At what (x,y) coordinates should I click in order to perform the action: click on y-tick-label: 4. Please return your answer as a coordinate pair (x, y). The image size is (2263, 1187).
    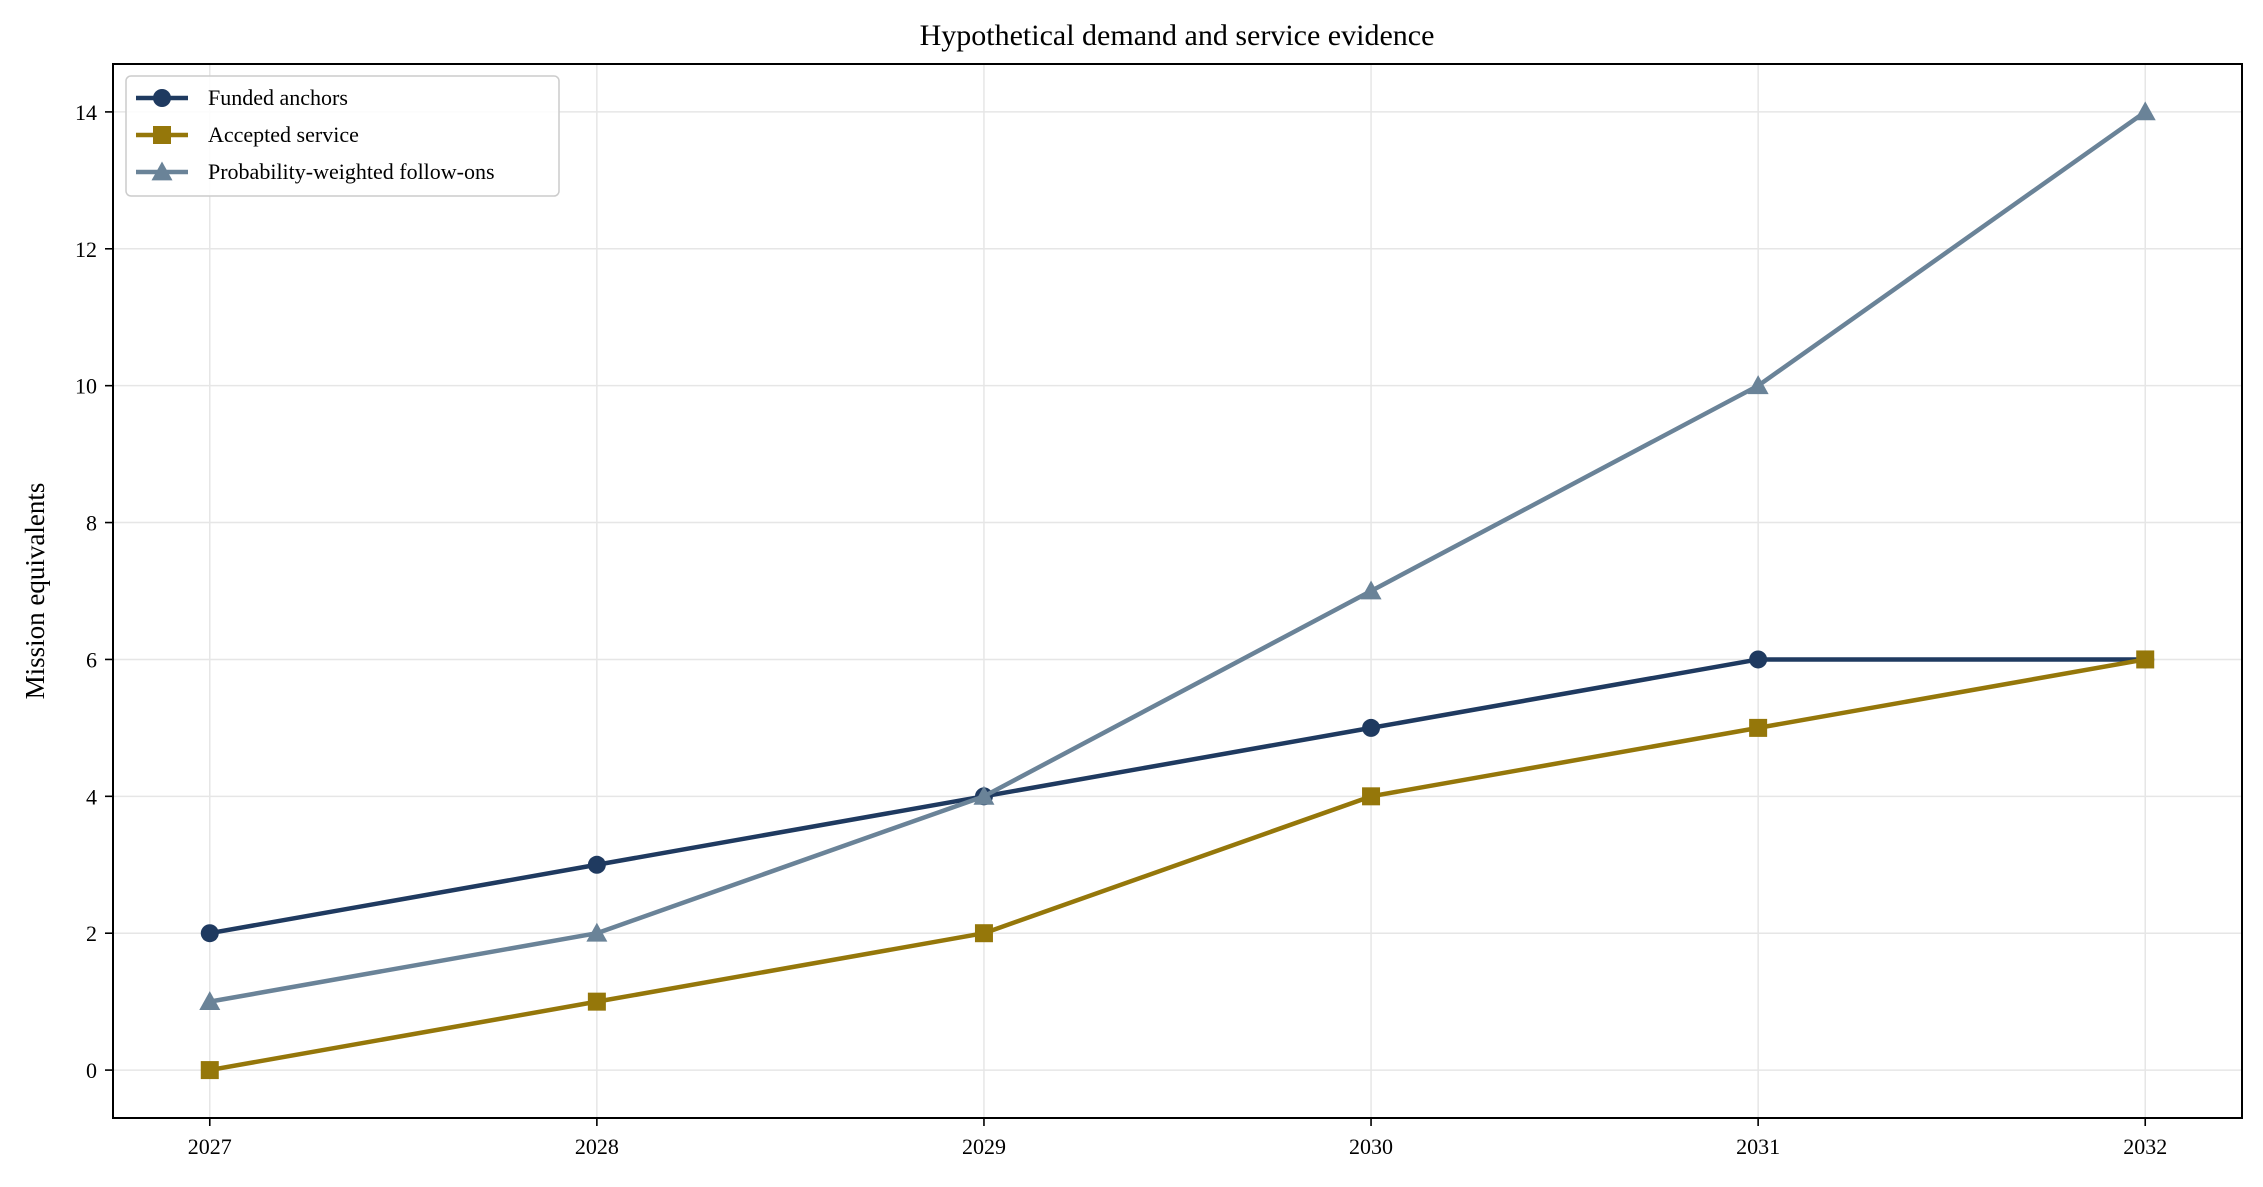
    Looking at the image, I should click on (91, 796).